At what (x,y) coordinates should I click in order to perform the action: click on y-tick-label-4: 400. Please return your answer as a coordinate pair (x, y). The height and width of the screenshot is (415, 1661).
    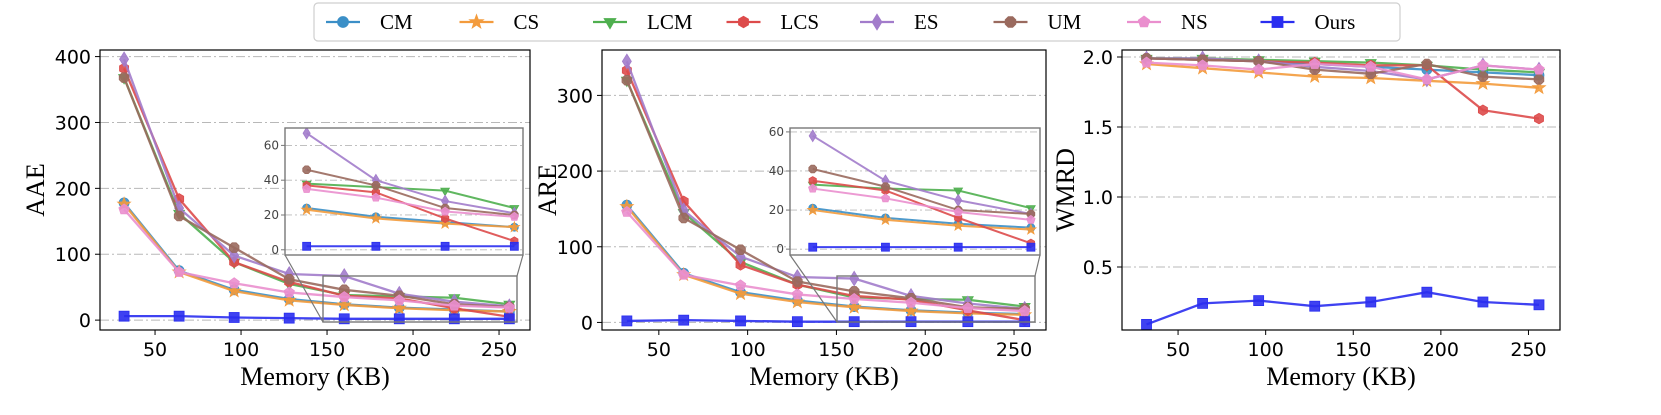
    Looking at the image, I should click on (73, 58).